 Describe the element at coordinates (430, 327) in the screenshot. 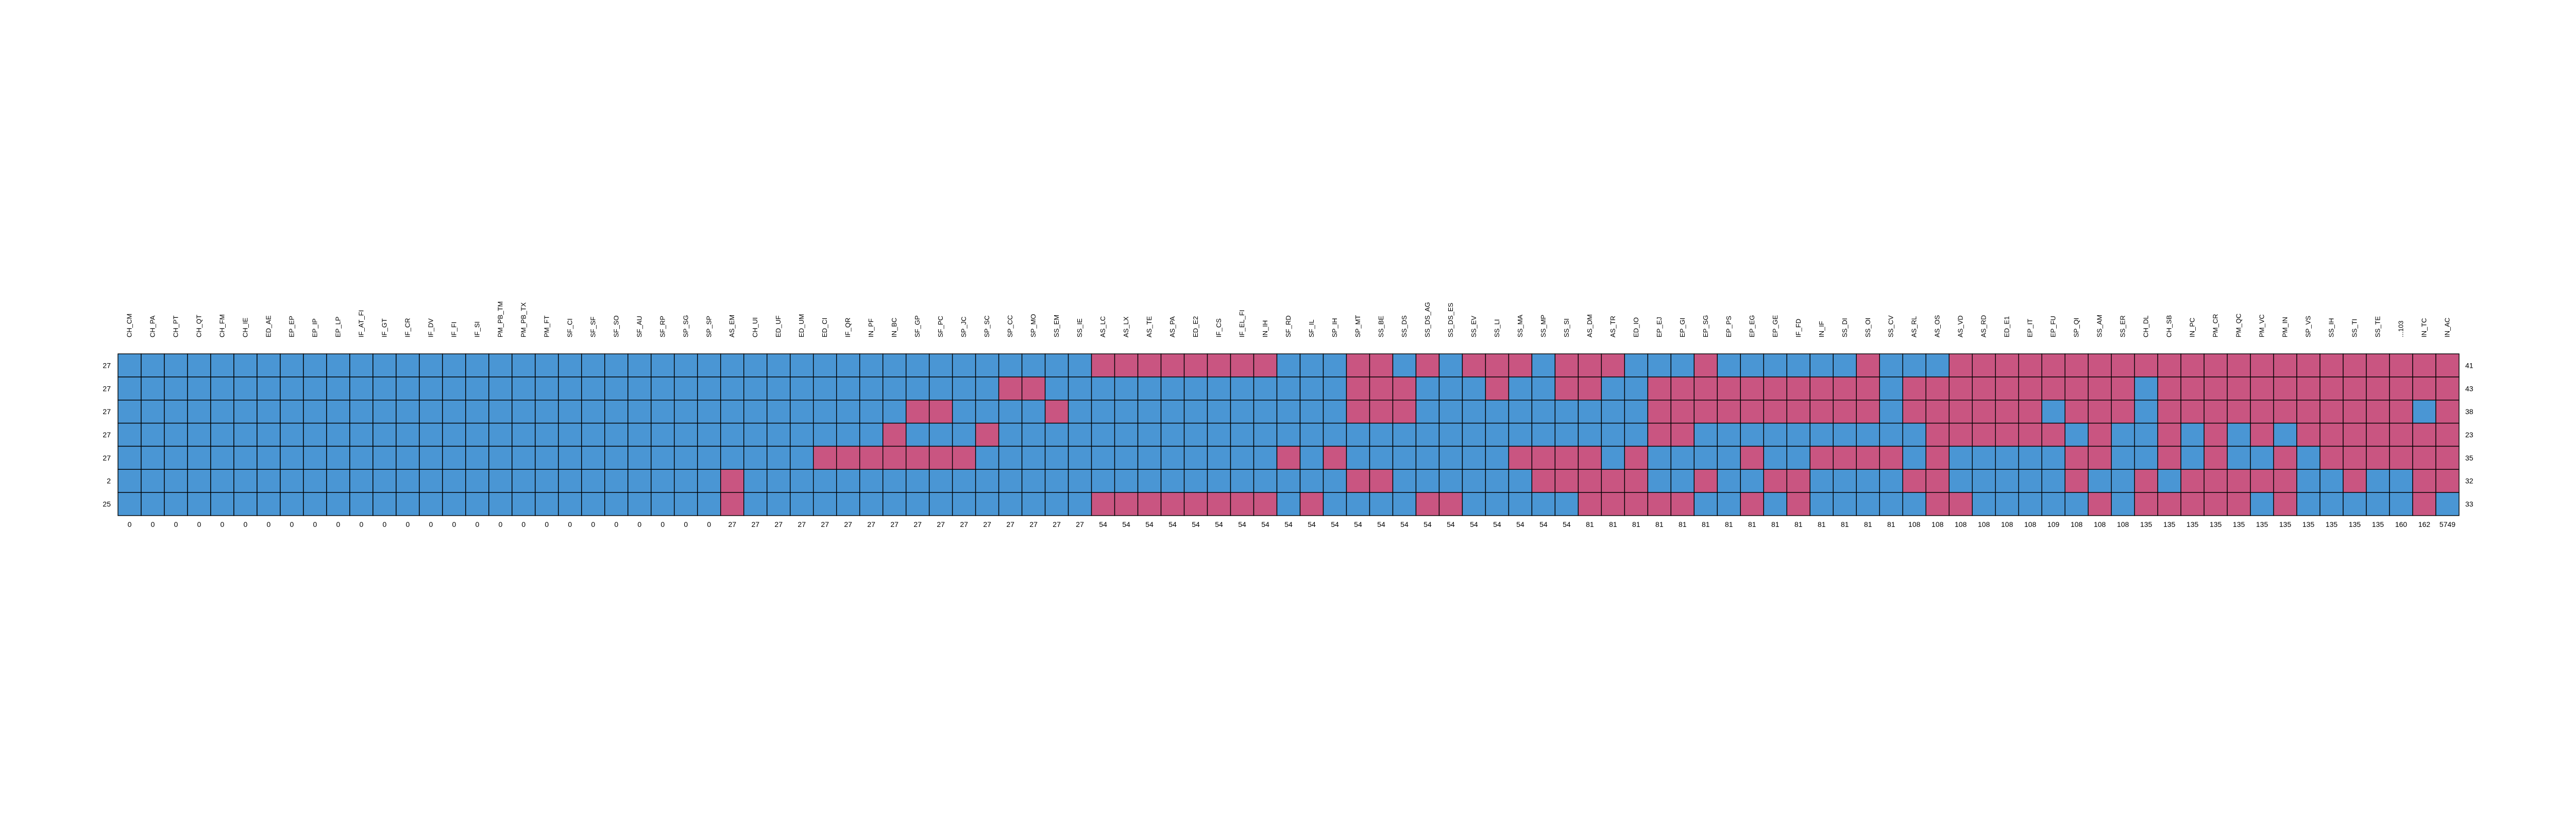

I see `column-label: IF_DV` at that location.